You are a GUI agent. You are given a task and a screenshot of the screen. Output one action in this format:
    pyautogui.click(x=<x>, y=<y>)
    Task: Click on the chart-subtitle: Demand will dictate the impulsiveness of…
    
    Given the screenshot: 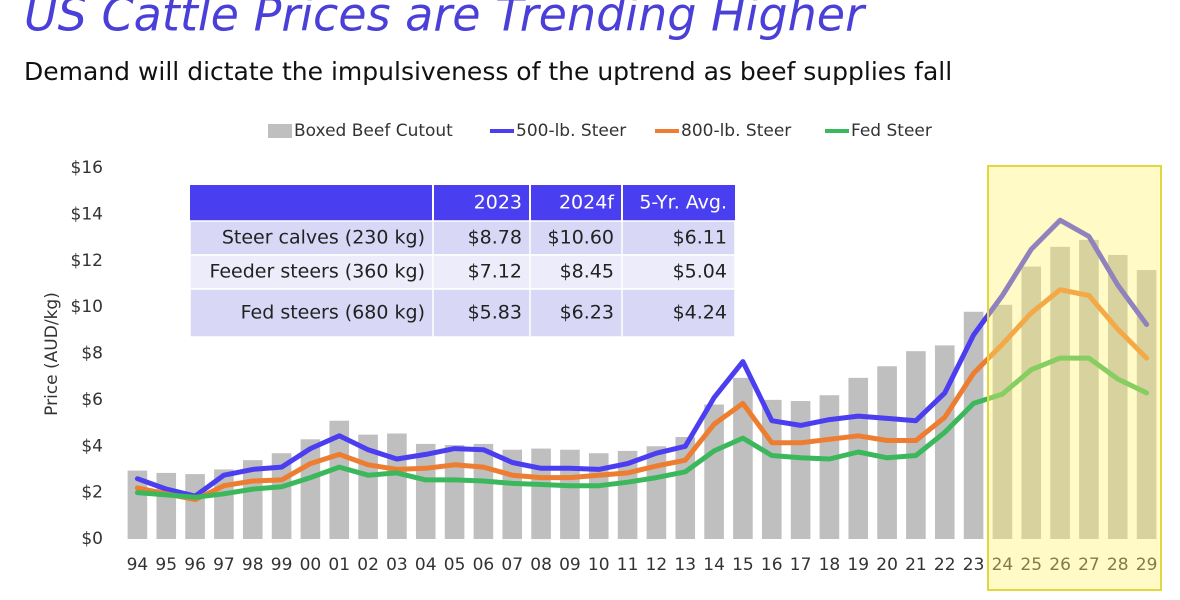 What is the action you would take?
    pyautogui.click(x=488, y=71)
    